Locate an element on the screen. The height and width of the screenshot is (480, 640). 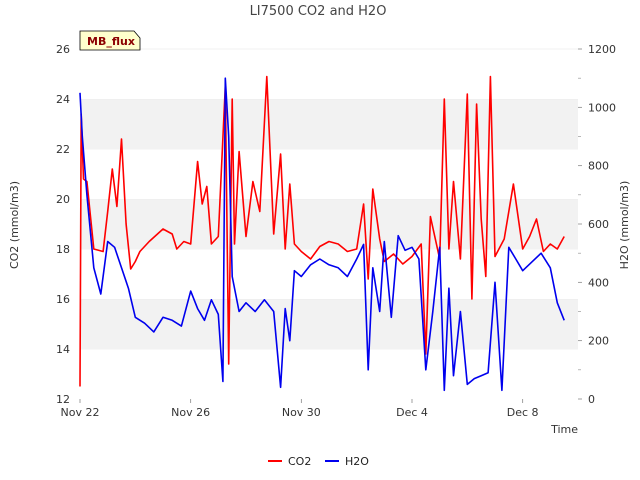
y-axis-right: 0 200 400 600 800 1000 1200 is located at coordinates (597, 224).